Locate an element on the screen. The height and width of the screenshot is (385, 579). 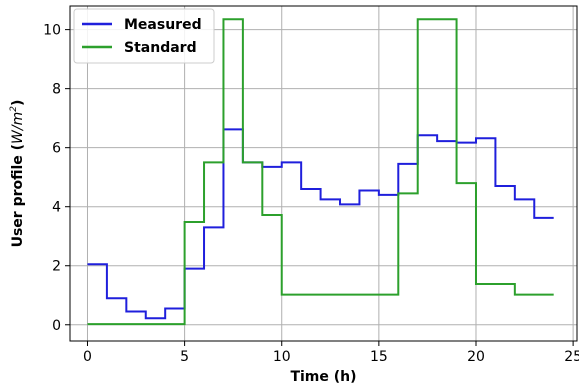
x-tick-label: 10 is located at coordinates (282, 357).